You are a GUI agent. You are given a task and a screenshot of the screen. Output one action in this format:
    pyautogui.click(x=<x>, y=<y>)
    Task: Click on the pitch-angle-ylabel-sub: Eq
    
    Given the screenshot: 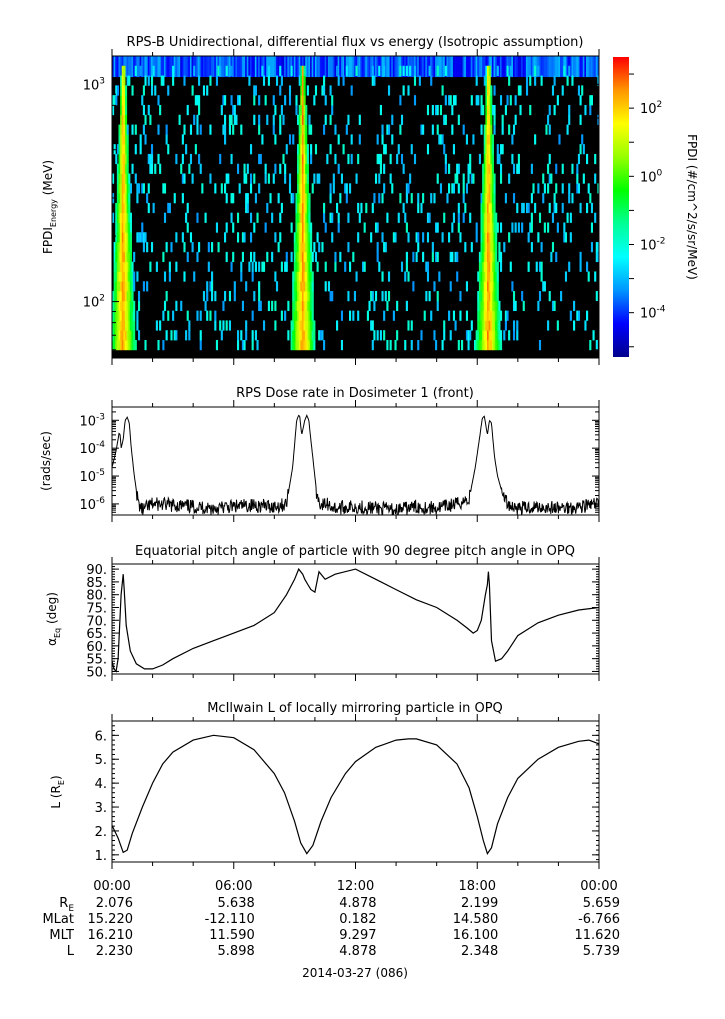 What is the action you would take?
    pyautogui.click(x=57, y=633)
    